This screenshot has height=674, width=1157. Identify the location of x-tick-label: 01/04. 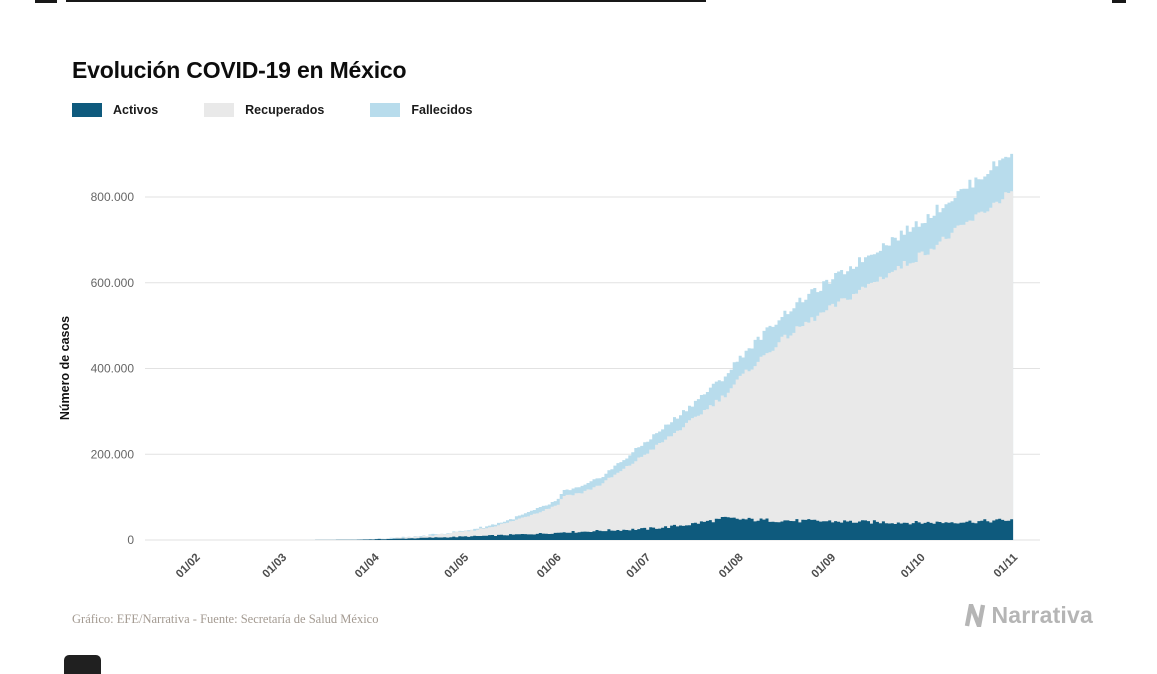
(367, 565).